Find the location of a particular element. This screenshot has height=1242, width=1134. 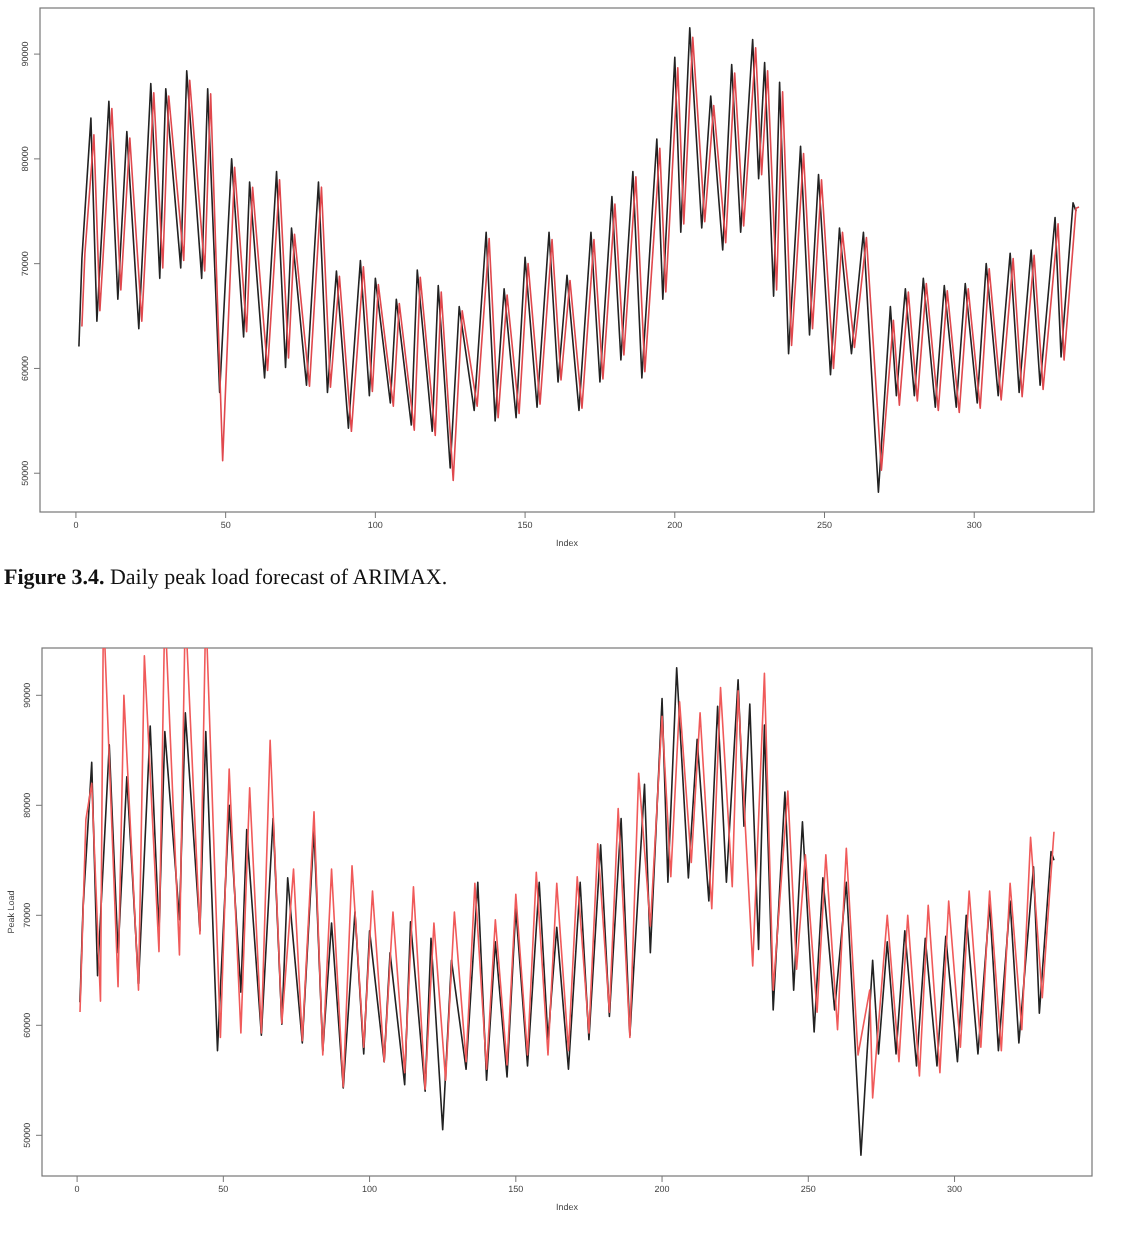

caption: Figure 3.4. Daily peak load forecast of ARIMAX. is located at coordinates (226, 578).